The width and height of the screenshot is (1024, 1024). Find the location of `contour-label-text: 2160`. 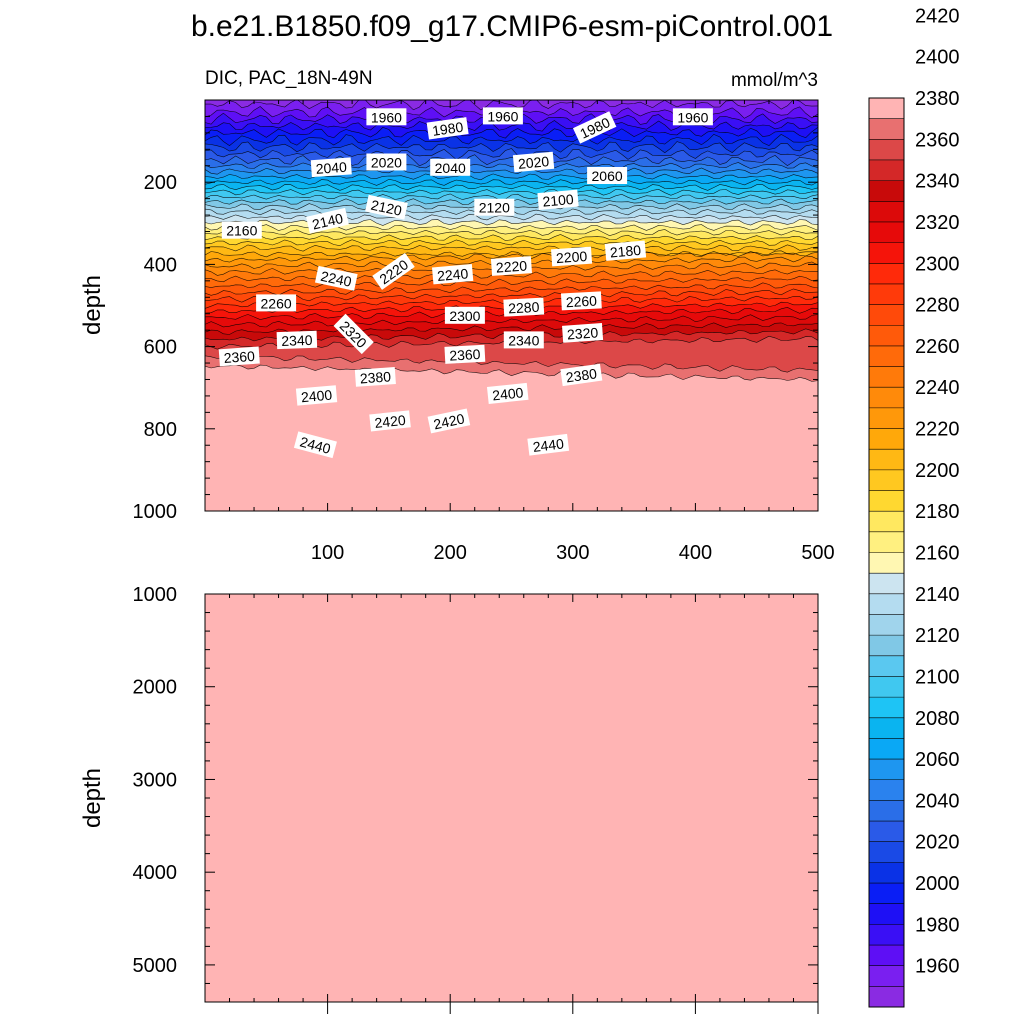

contour-label-text: 2160 is located at coordinates (241, 231).